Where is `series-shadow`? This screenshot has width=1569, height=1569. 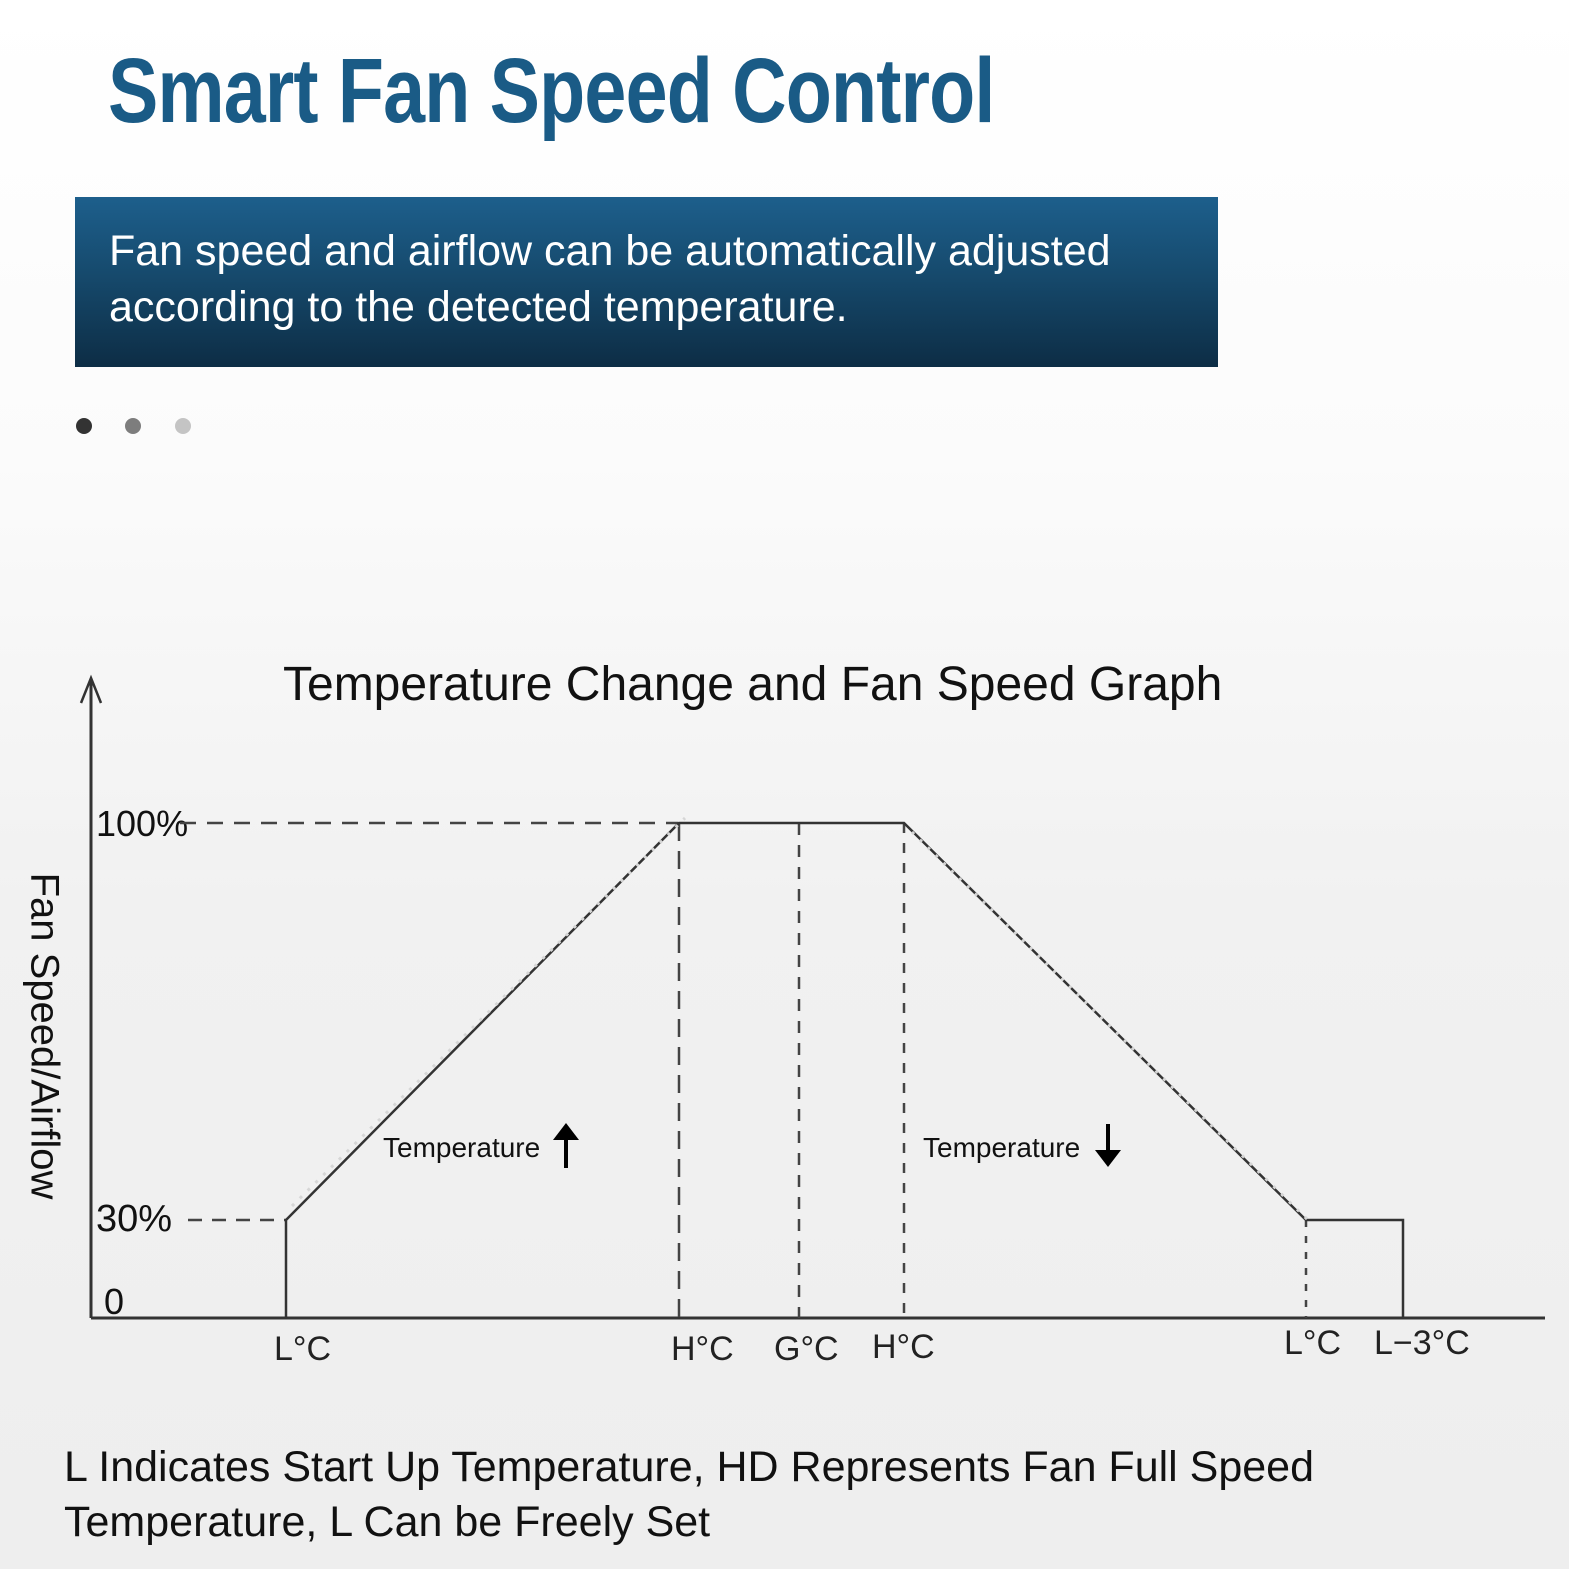 series-shadow is located at coordinates (488, 1012).